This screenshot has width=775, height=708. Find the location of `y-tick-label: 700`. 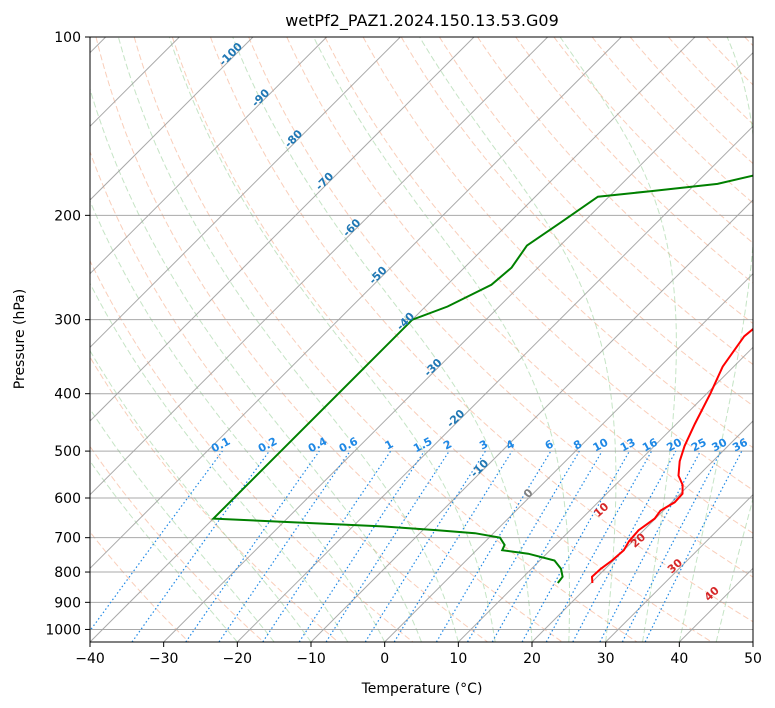

y-tick-label: 700 is located at coordinates (67, 539).